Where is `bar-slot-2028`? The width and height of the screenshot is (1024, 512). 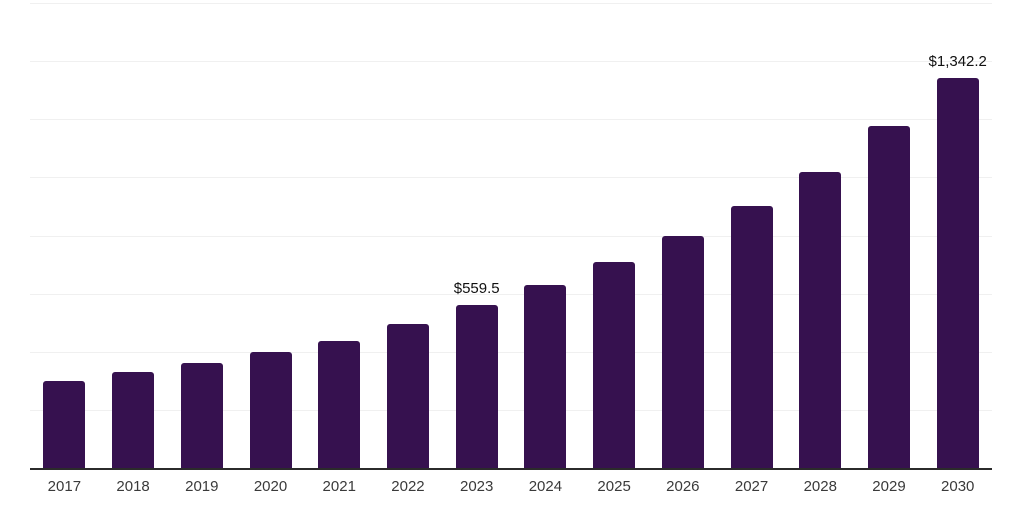
bar-slot-2028 is located at coordinates (820, 235).